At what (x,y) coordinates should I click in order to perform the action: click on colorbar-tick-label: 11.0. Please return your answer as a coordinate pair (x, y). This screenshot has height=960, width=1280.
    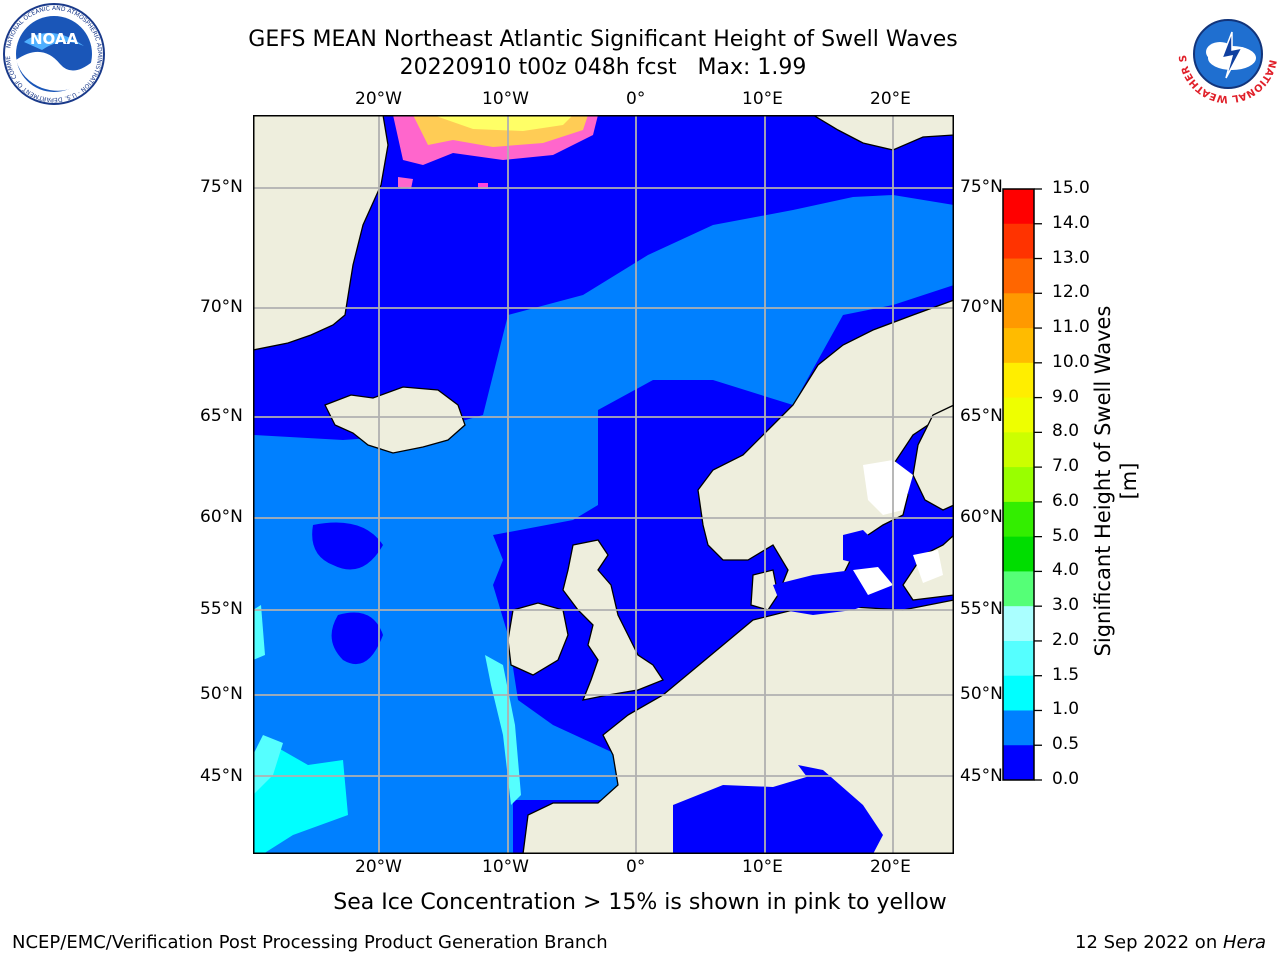
    Looking at the image, I should click on (1071, 327).